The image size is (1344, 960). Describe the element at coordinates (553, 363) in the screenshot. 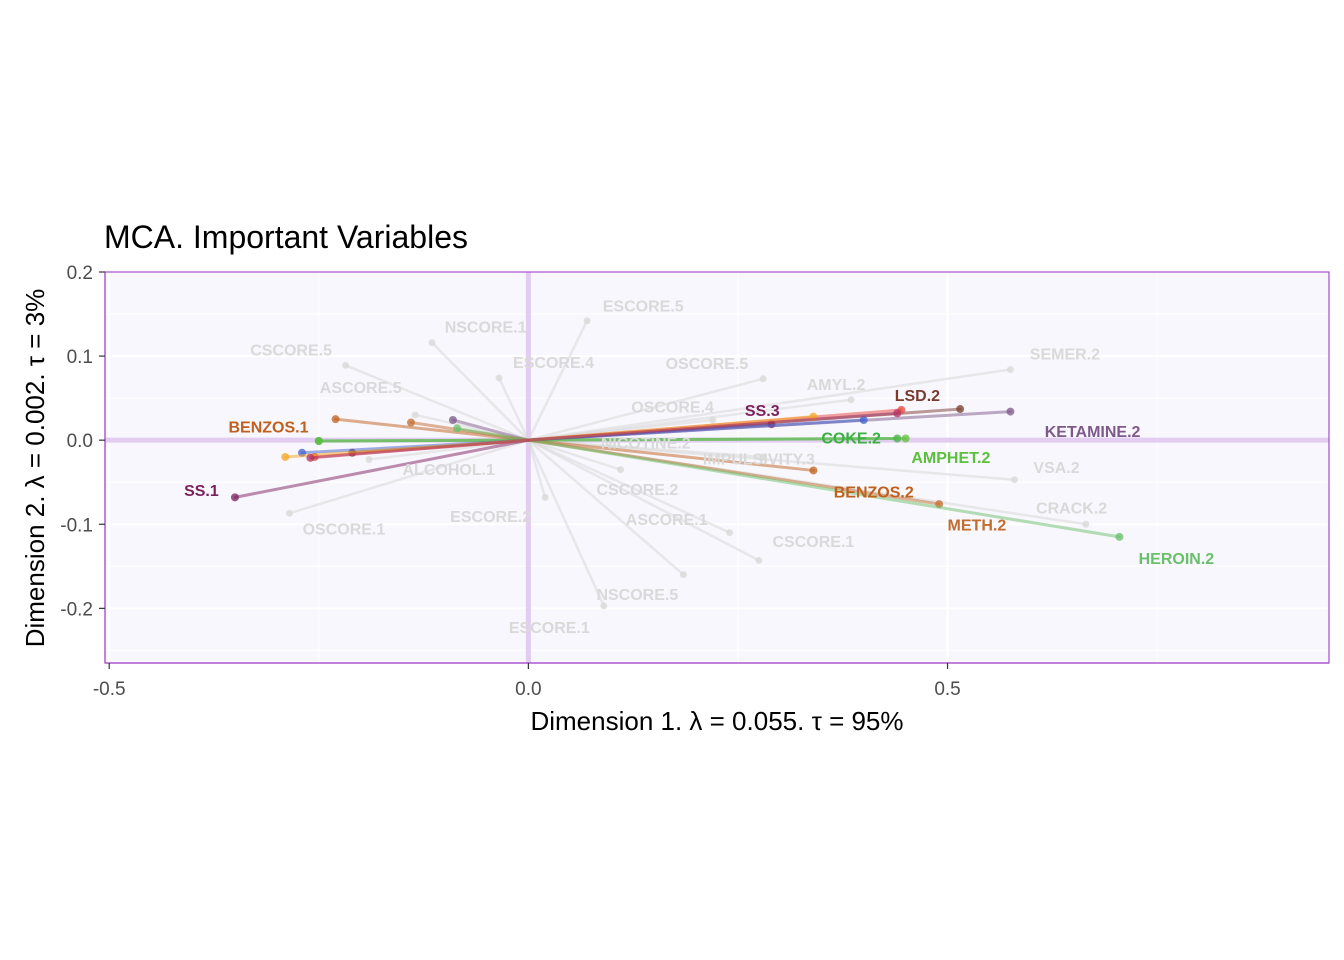

I see `point-label: ESCORE.4` at that location.